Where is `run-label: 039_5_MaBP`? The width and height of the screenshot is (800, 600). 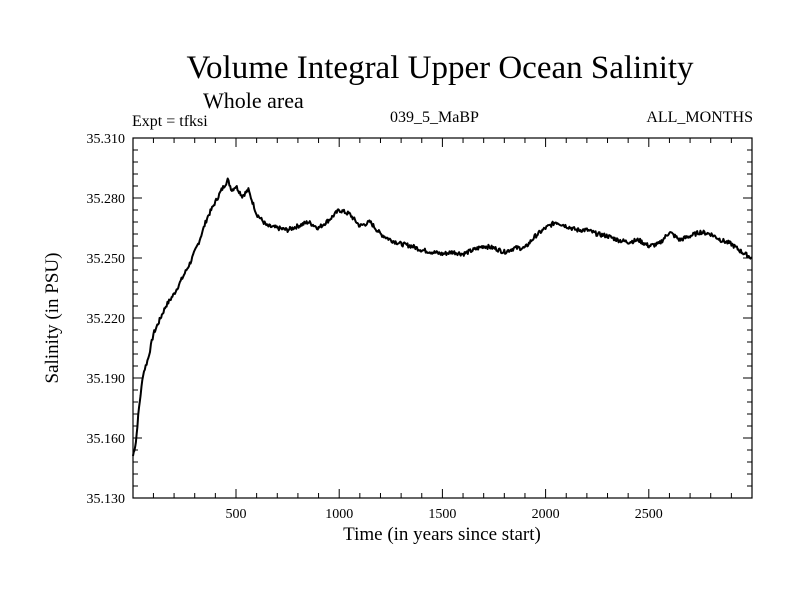
run-label: 039_5_MaBP is located at coordinates (434, 117).